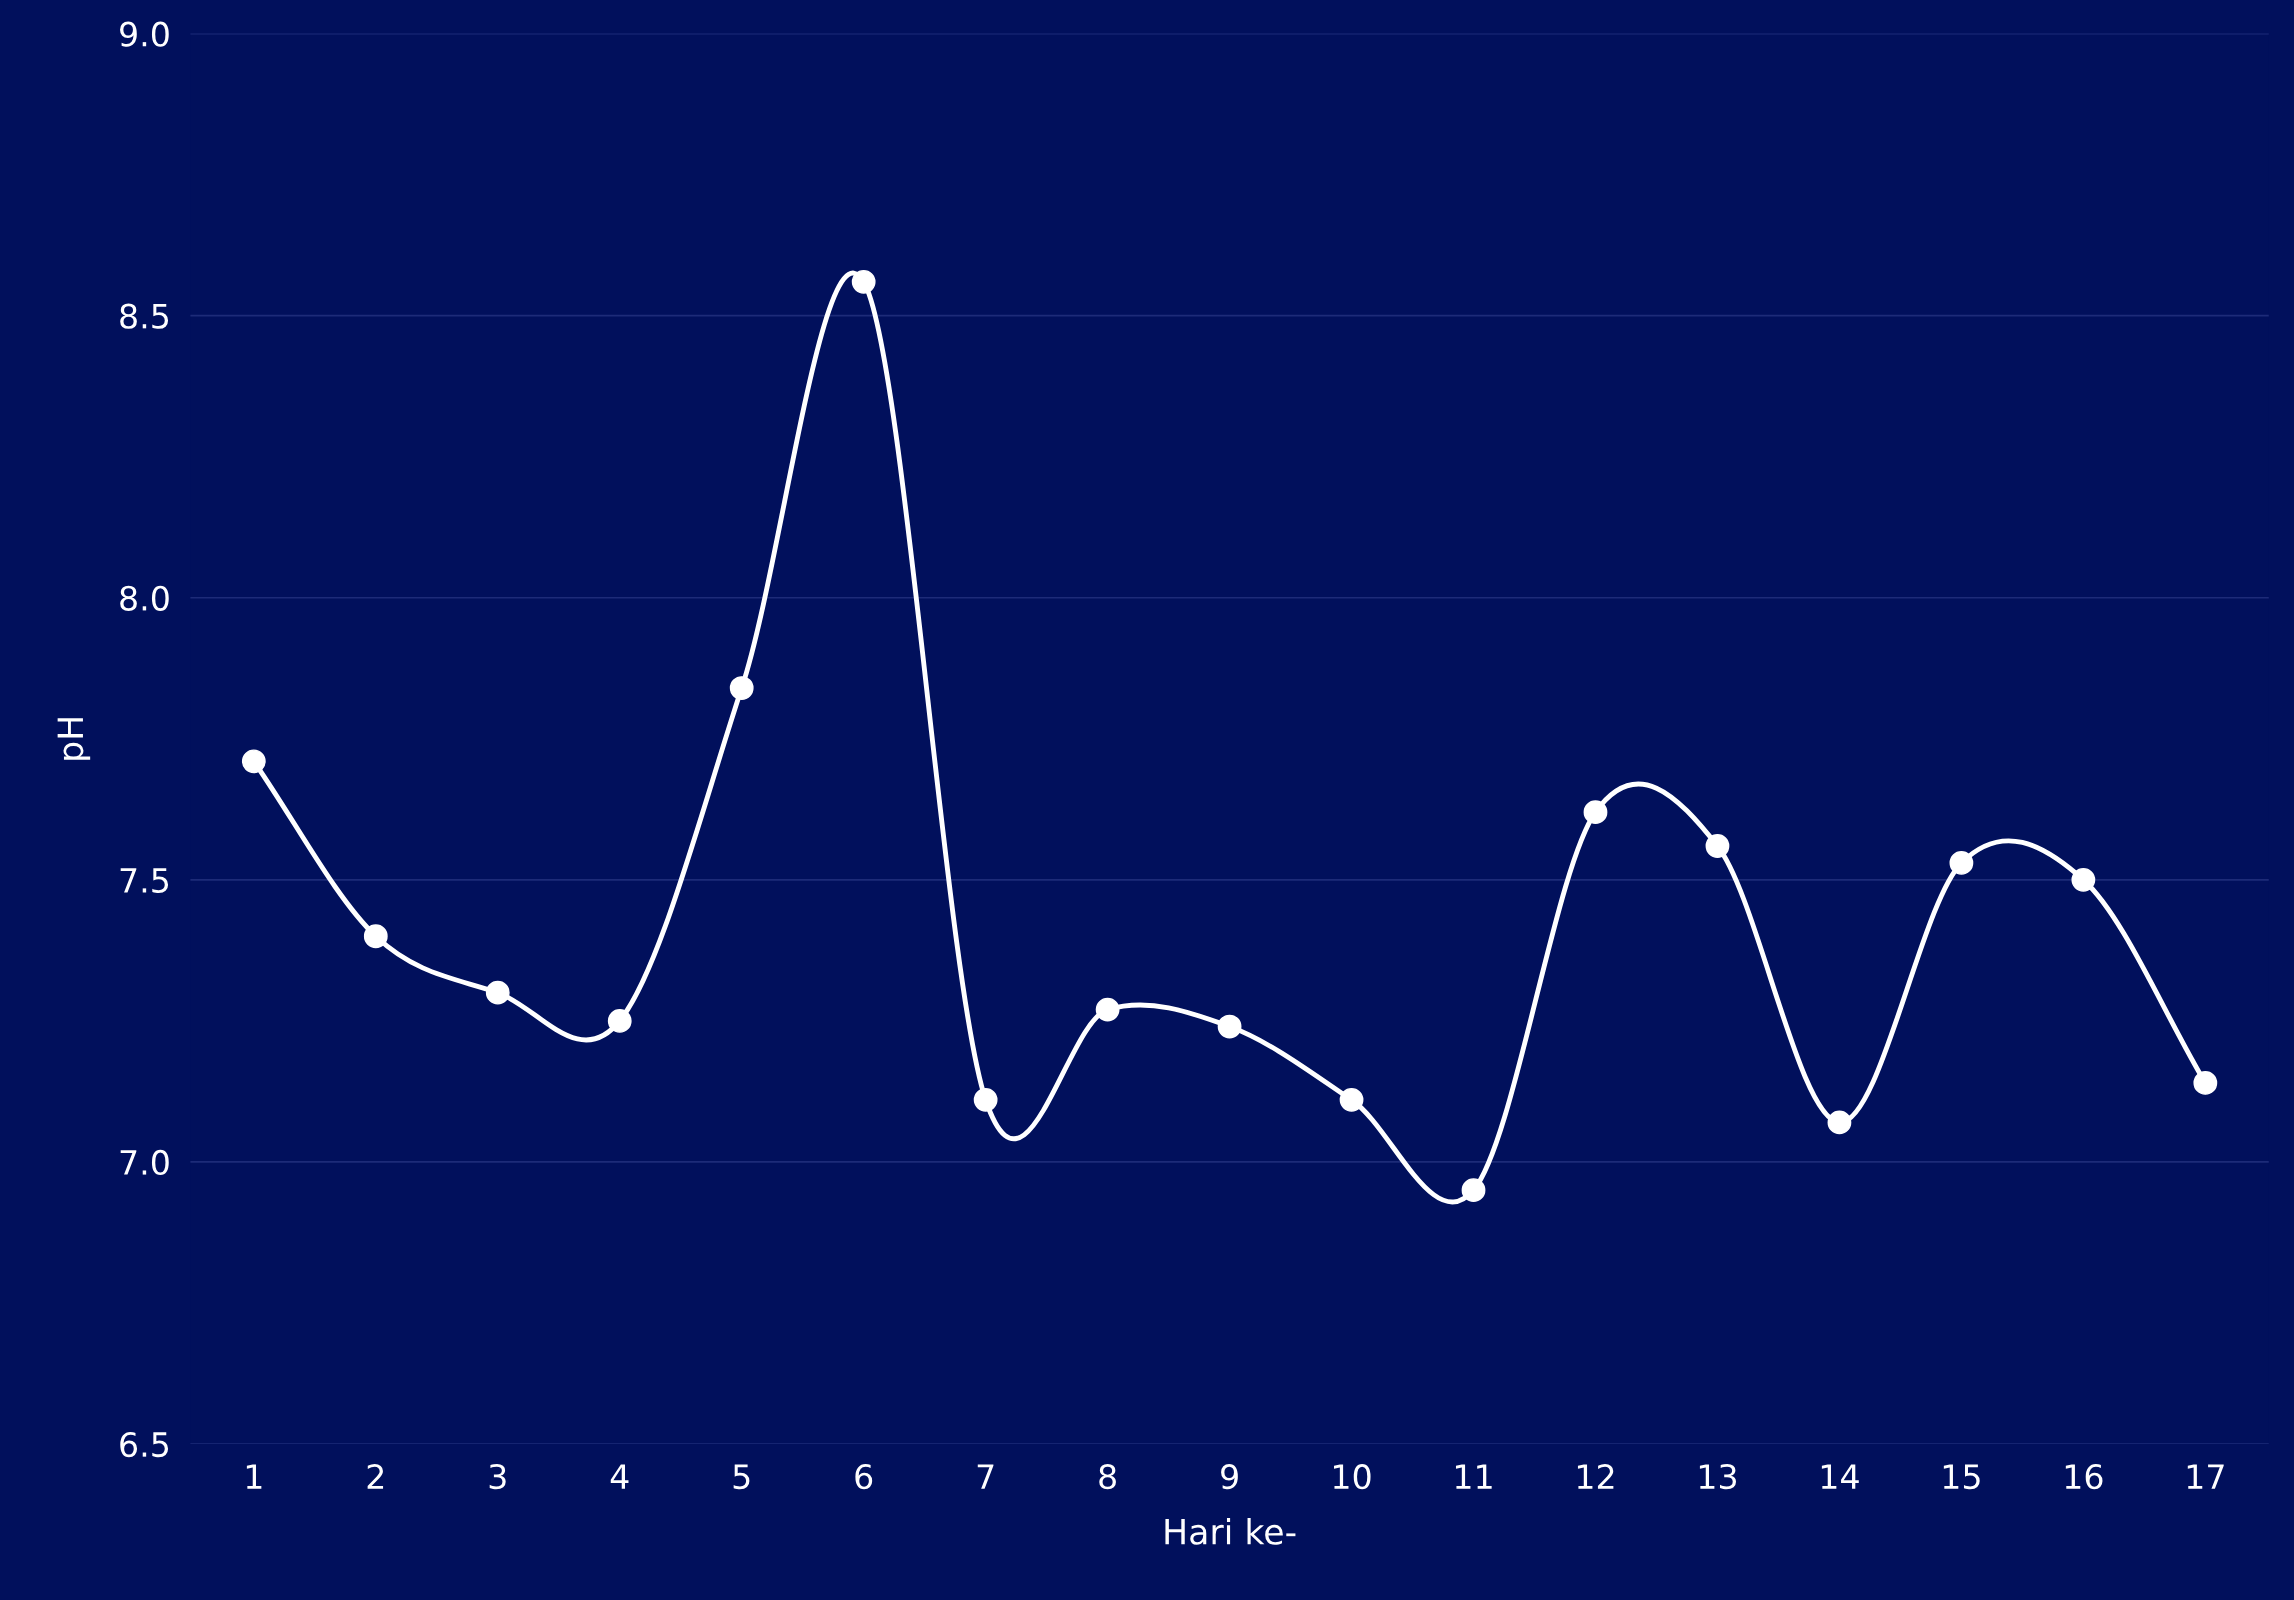  What do you see at coordinates (254, 1476) in the screenshot?
I see `x-tick-label: 1` at bounding box center [254, 1476].